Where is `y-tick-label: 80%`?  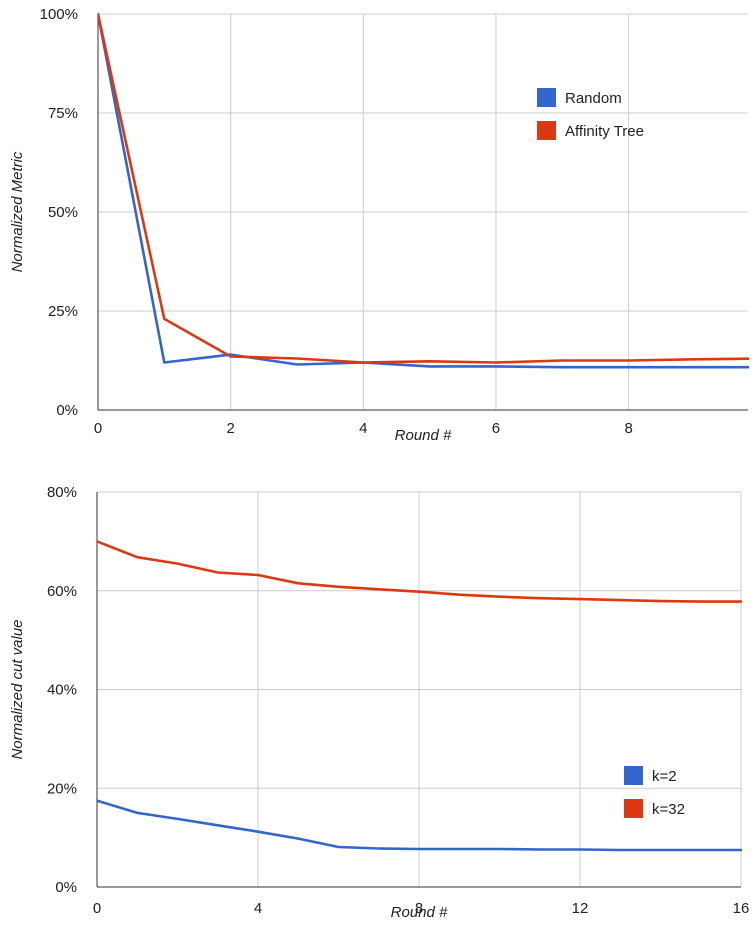
y-tick-label: 80% is located at coordinates (62, 492).